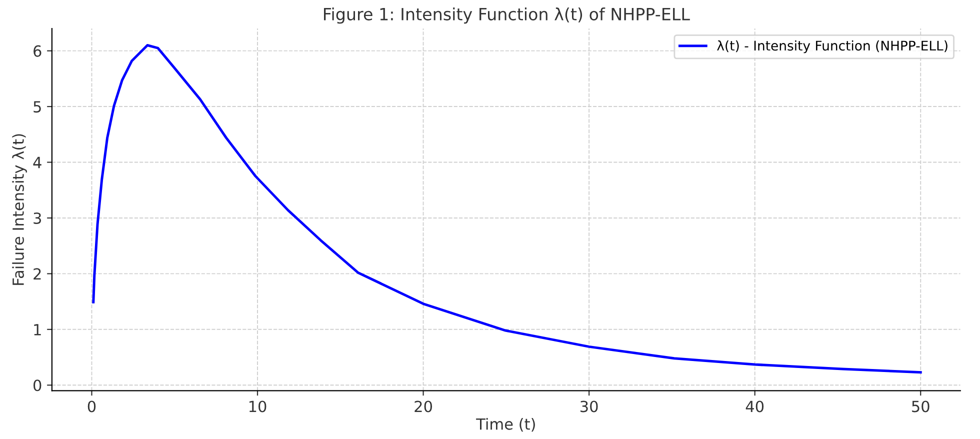  I want to click on y-tick-label: 5, so click(37, 107).